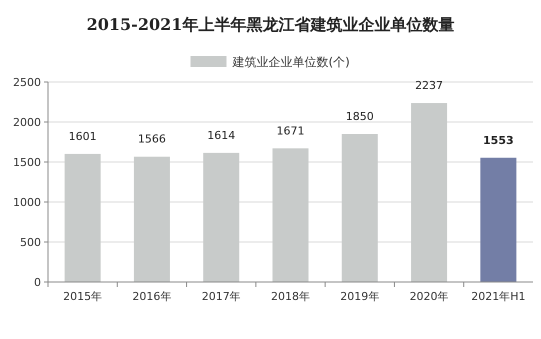  What do you see at coordinates (429, 296) in the screenshot?
I see `x-tick-label: 2020年` at bounding box center [429, 296].